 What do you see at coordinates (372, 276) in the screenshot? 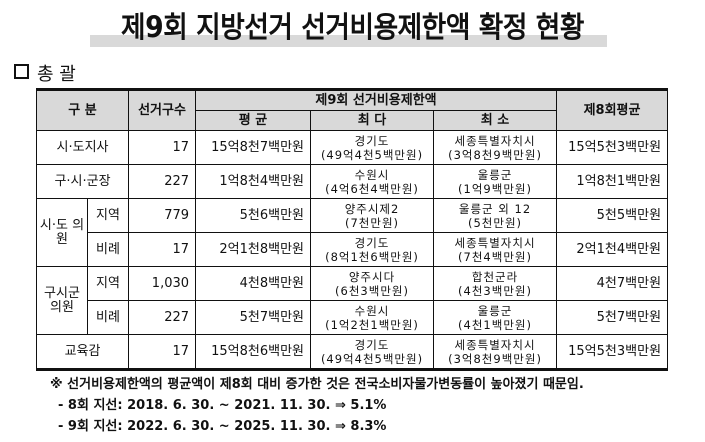
I see `max-place: 양주시다` at bounding box center [372, 276].